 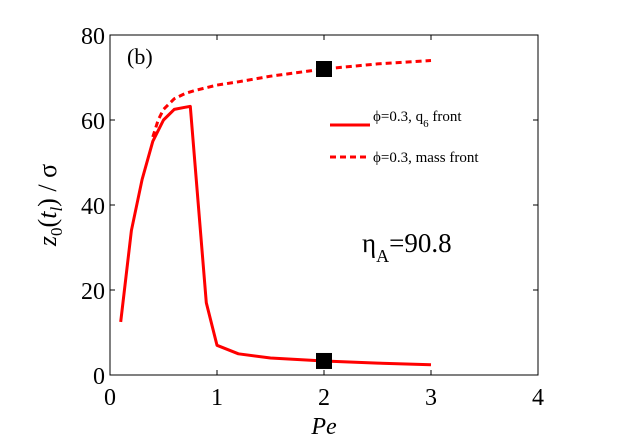 I want to click on x-tick-label: 4, so click(x=538, y=398).